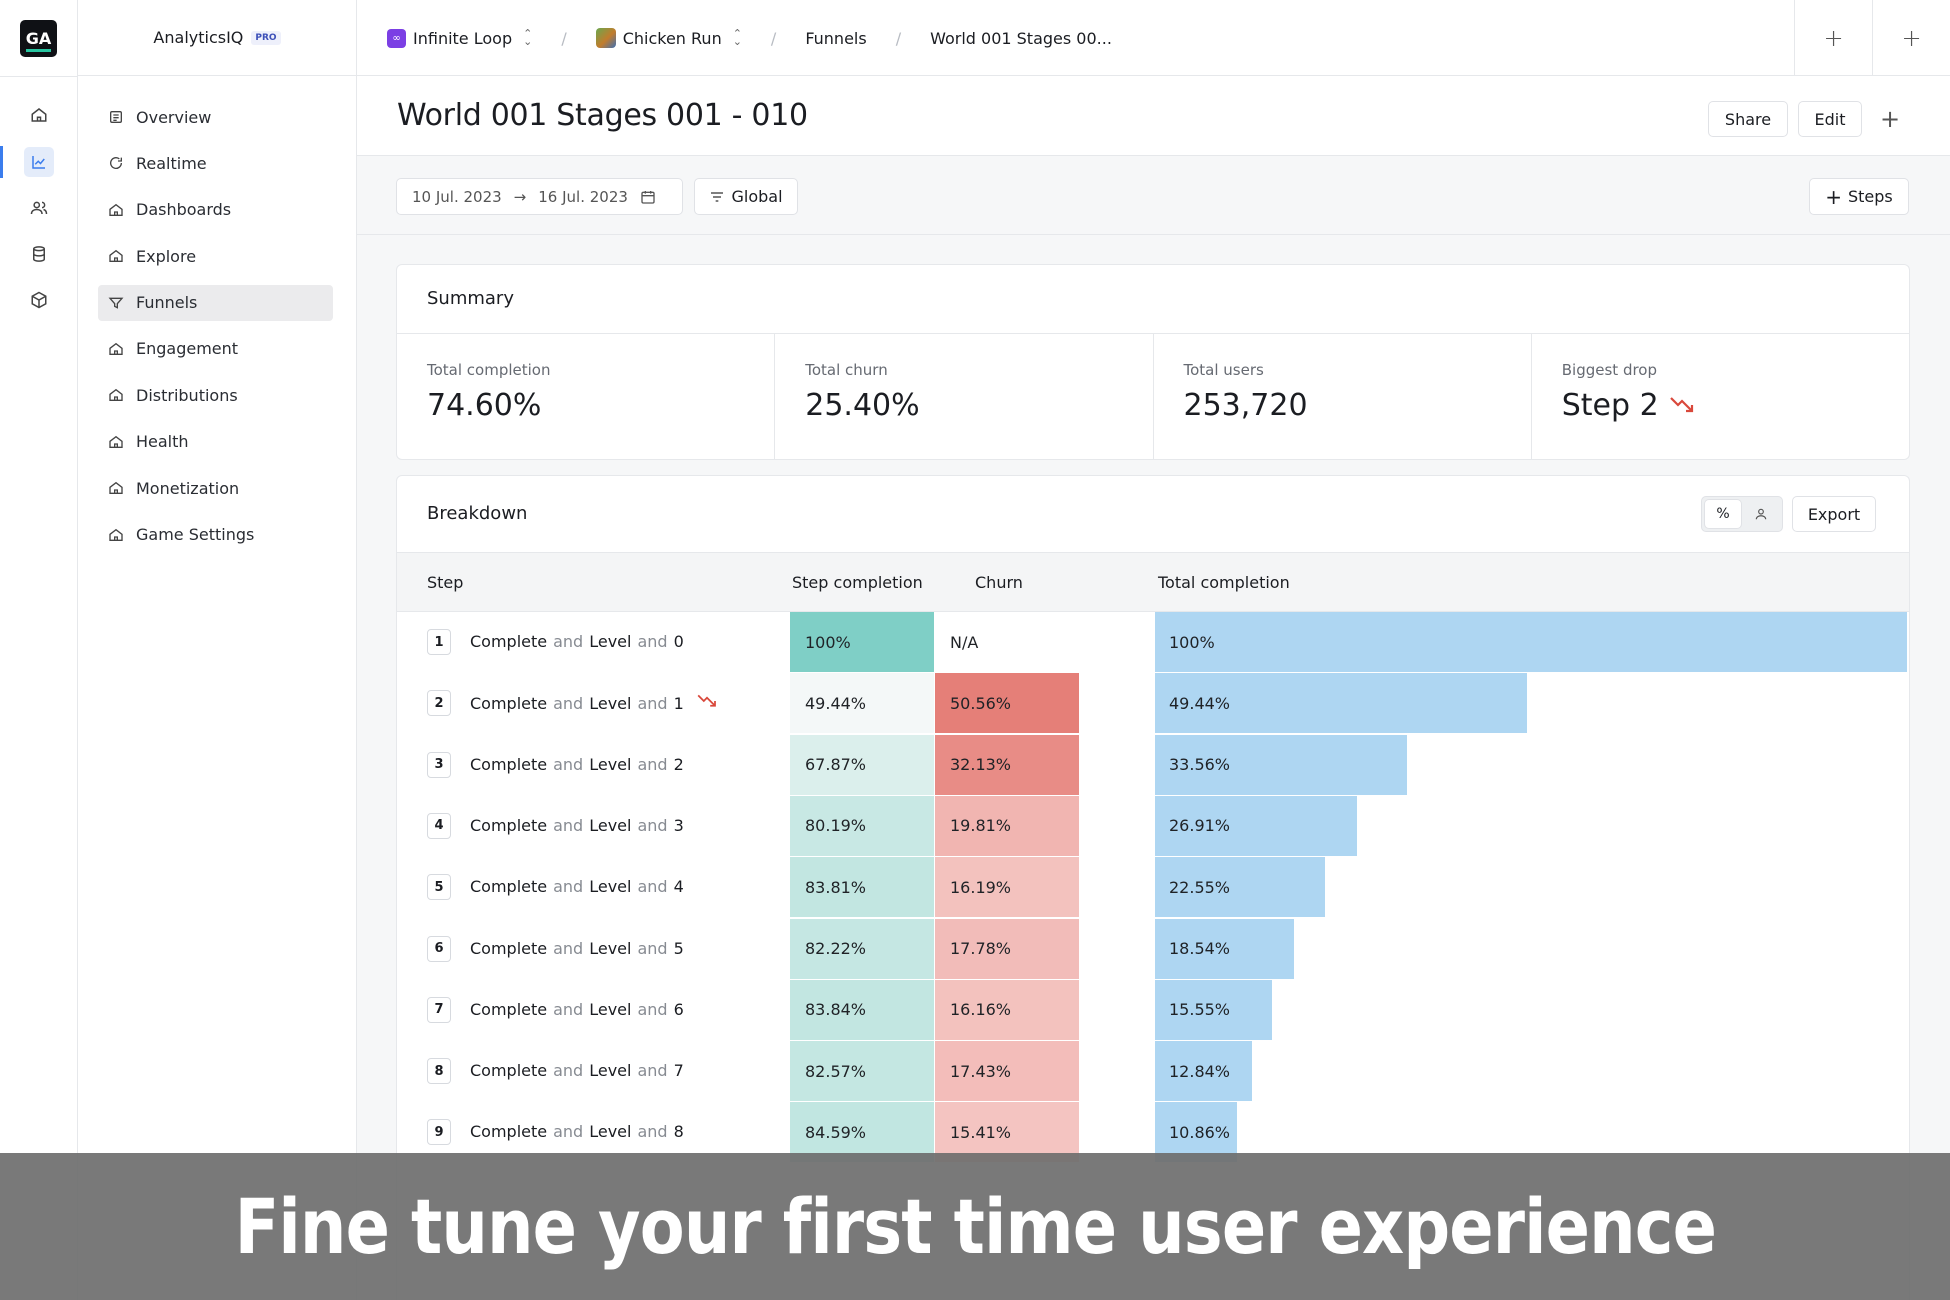 Image resolution: width=1950 pixels, height=1300 pixels. What do you see at coordinates (116, 488) in the screenshot?
I see `monetization-icon` at bounding box center [116, 488].